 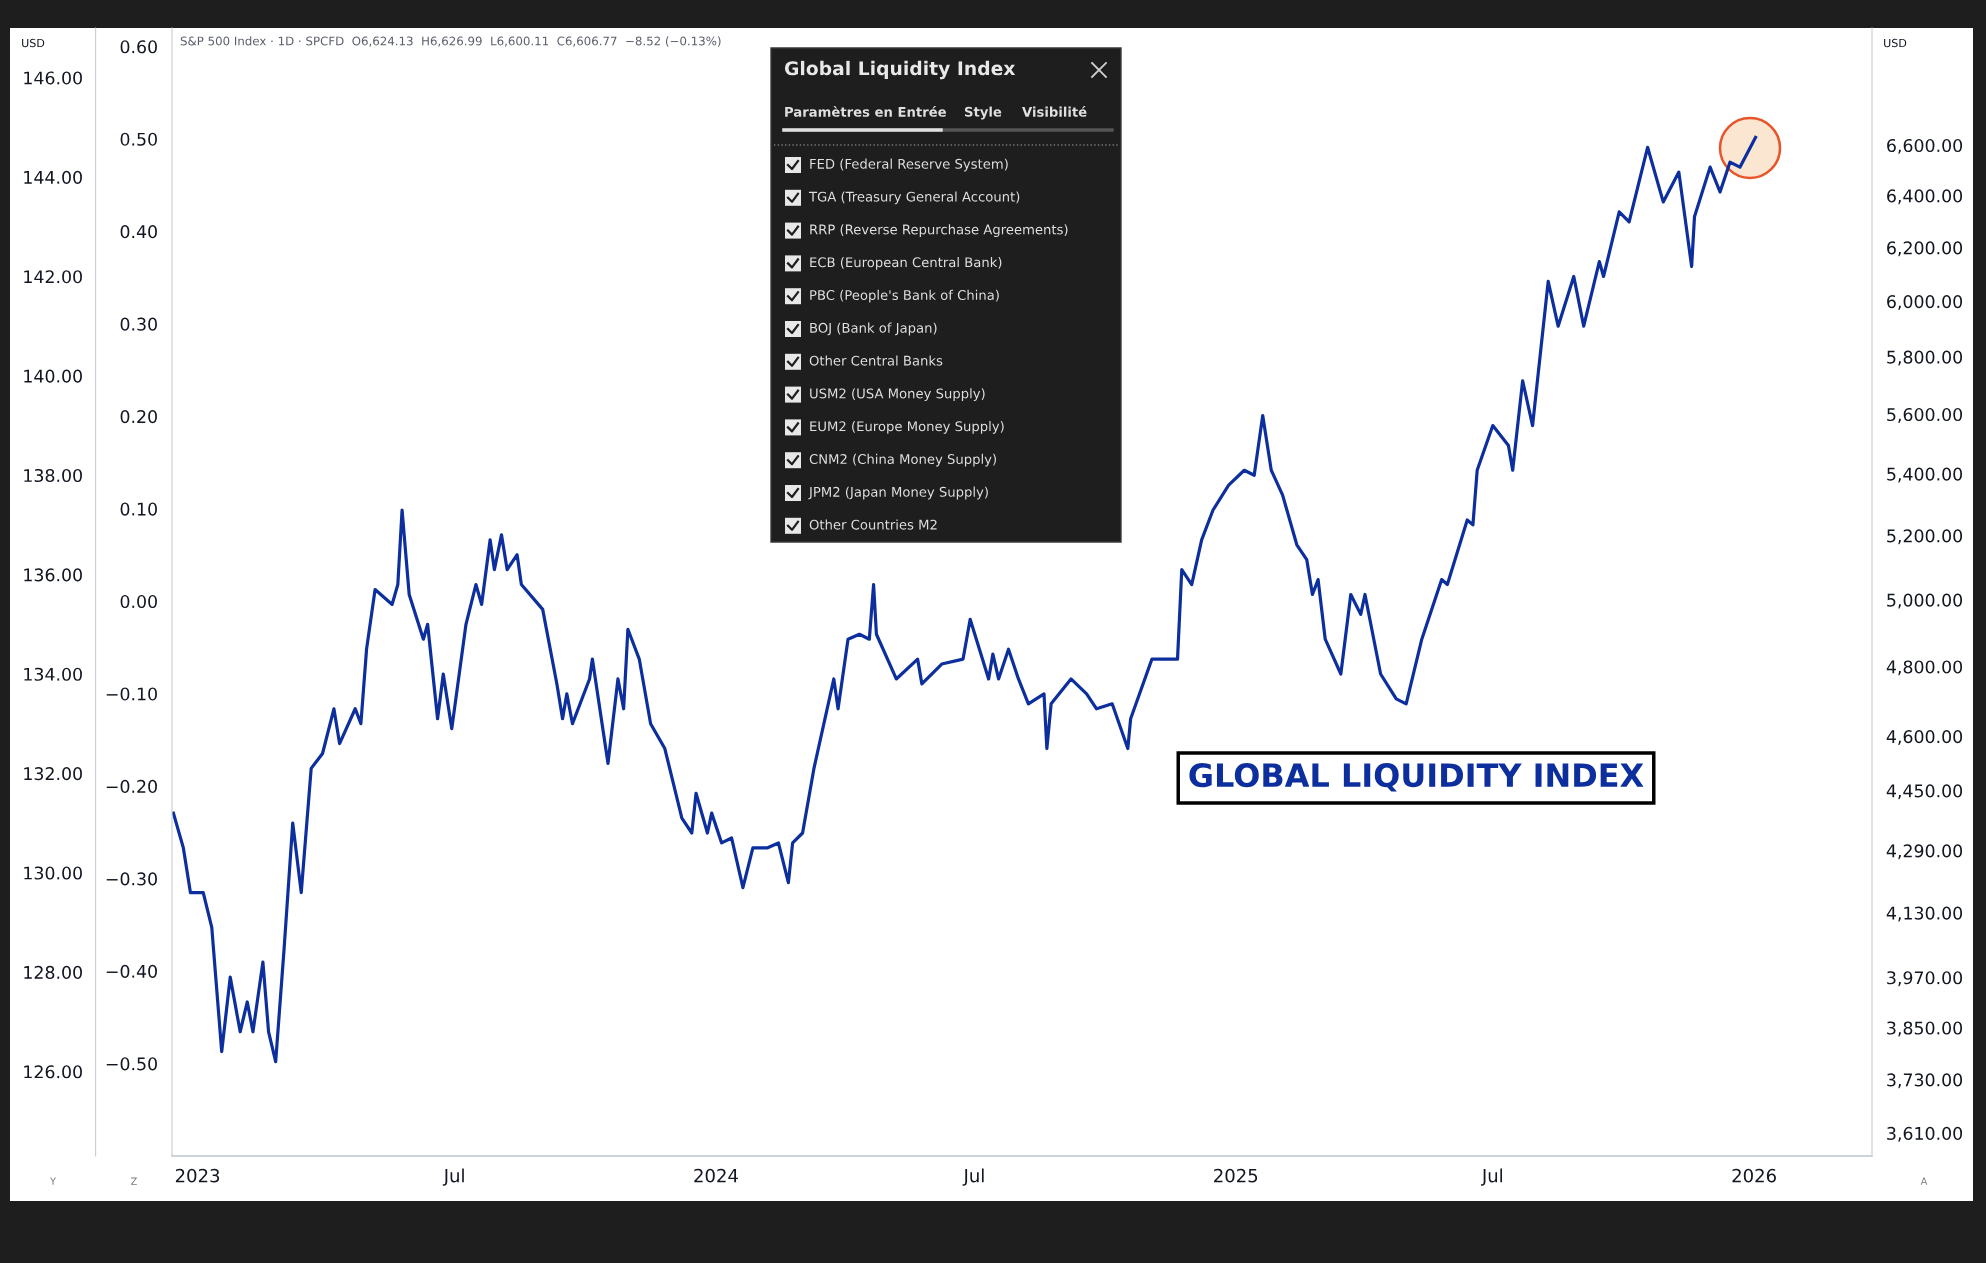 What do you see at coordinates (1754, 1175) in the screenshot?
I see `x-tick-label: 2026` at bounding box center [1754, 1175].